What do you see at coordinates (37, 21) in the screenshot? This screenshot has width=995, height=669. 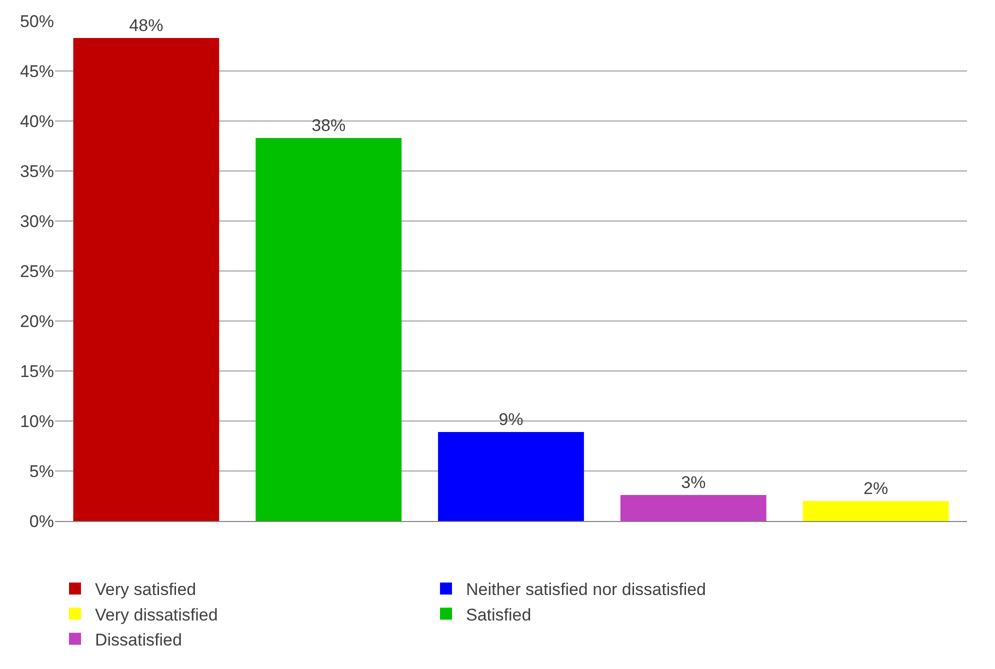 I see `y-tick-label: 50%` at bounding box center [37, 21].